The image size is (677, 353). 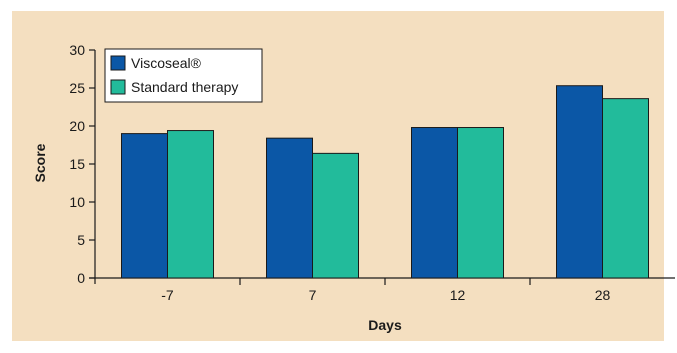 I want to click on bar-standard-therapy--7, so click(x=190, y=204).